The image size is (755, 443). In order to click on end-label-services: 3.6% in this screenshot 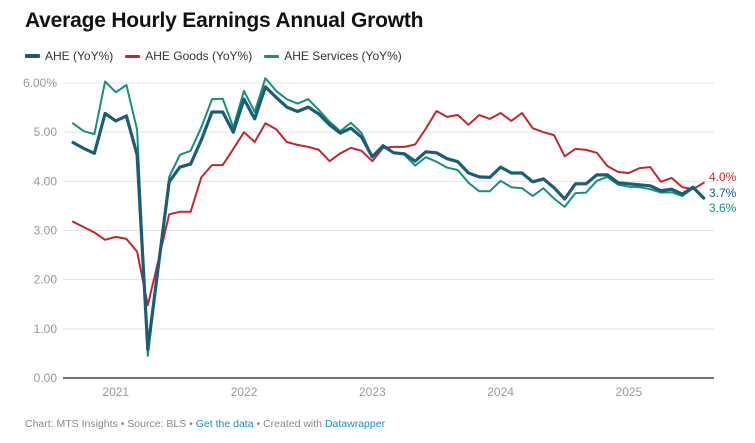, I will do `click(723, 208)`.